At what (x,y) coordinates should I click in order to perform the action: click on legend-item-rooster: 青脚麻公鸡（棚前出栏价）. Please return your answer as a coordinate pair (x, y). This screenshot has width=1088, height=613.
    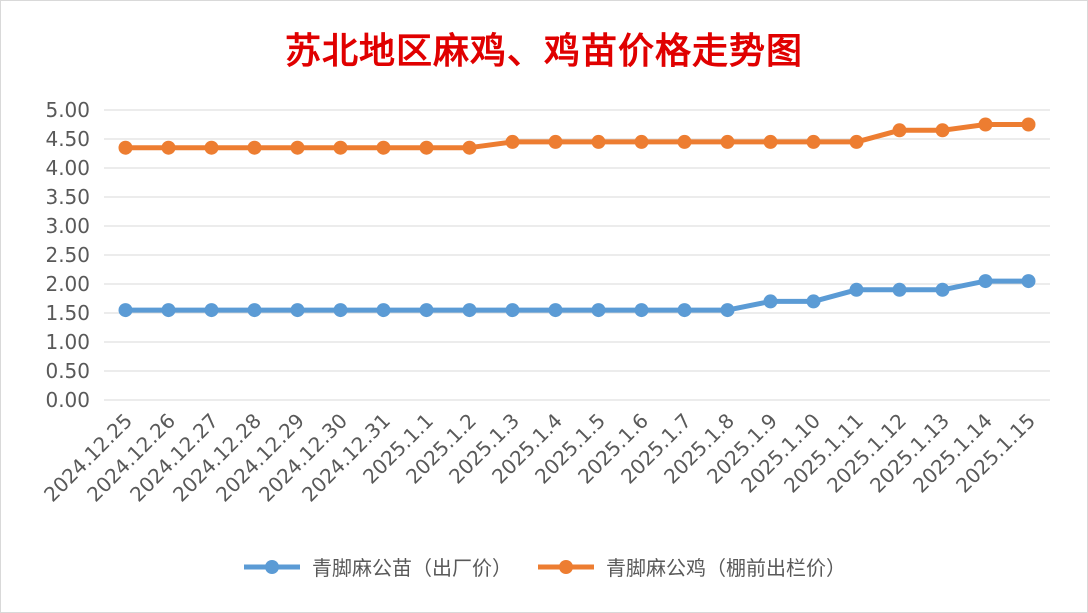
    Looking at the image, I should click on (691, 566).